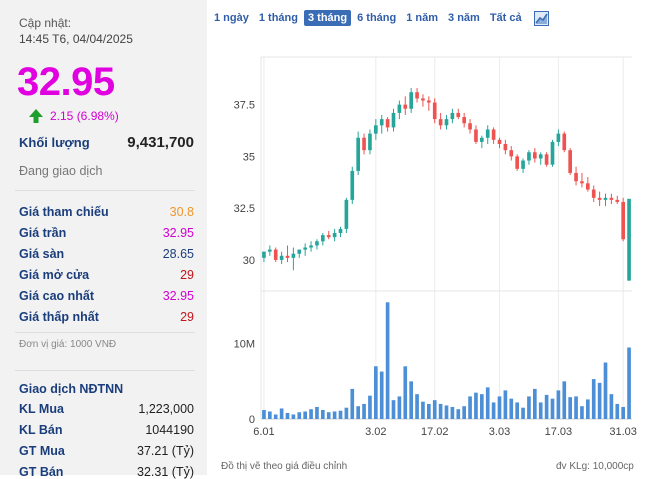 Image resolution: width=660 pixels, height=479 pixels. What do you see at coordinates (249, 261) in the screenshot?
I see `price-tick-label: 30` at bounding box center [249, 261].